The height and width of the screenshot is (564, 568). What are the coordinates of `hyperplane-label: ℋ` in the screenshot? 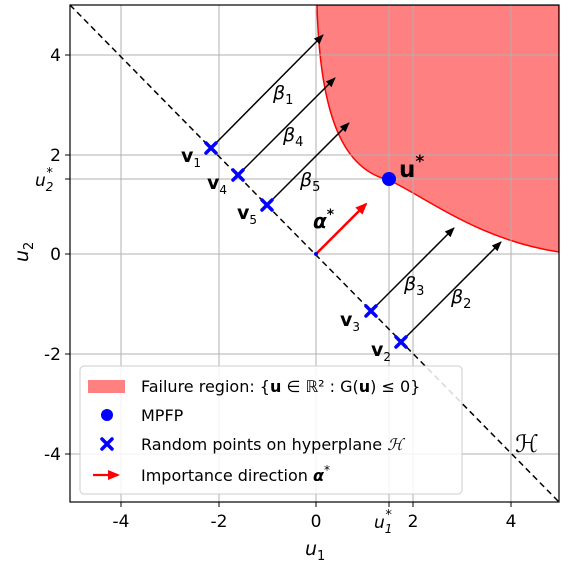 It's located at (527, 444).